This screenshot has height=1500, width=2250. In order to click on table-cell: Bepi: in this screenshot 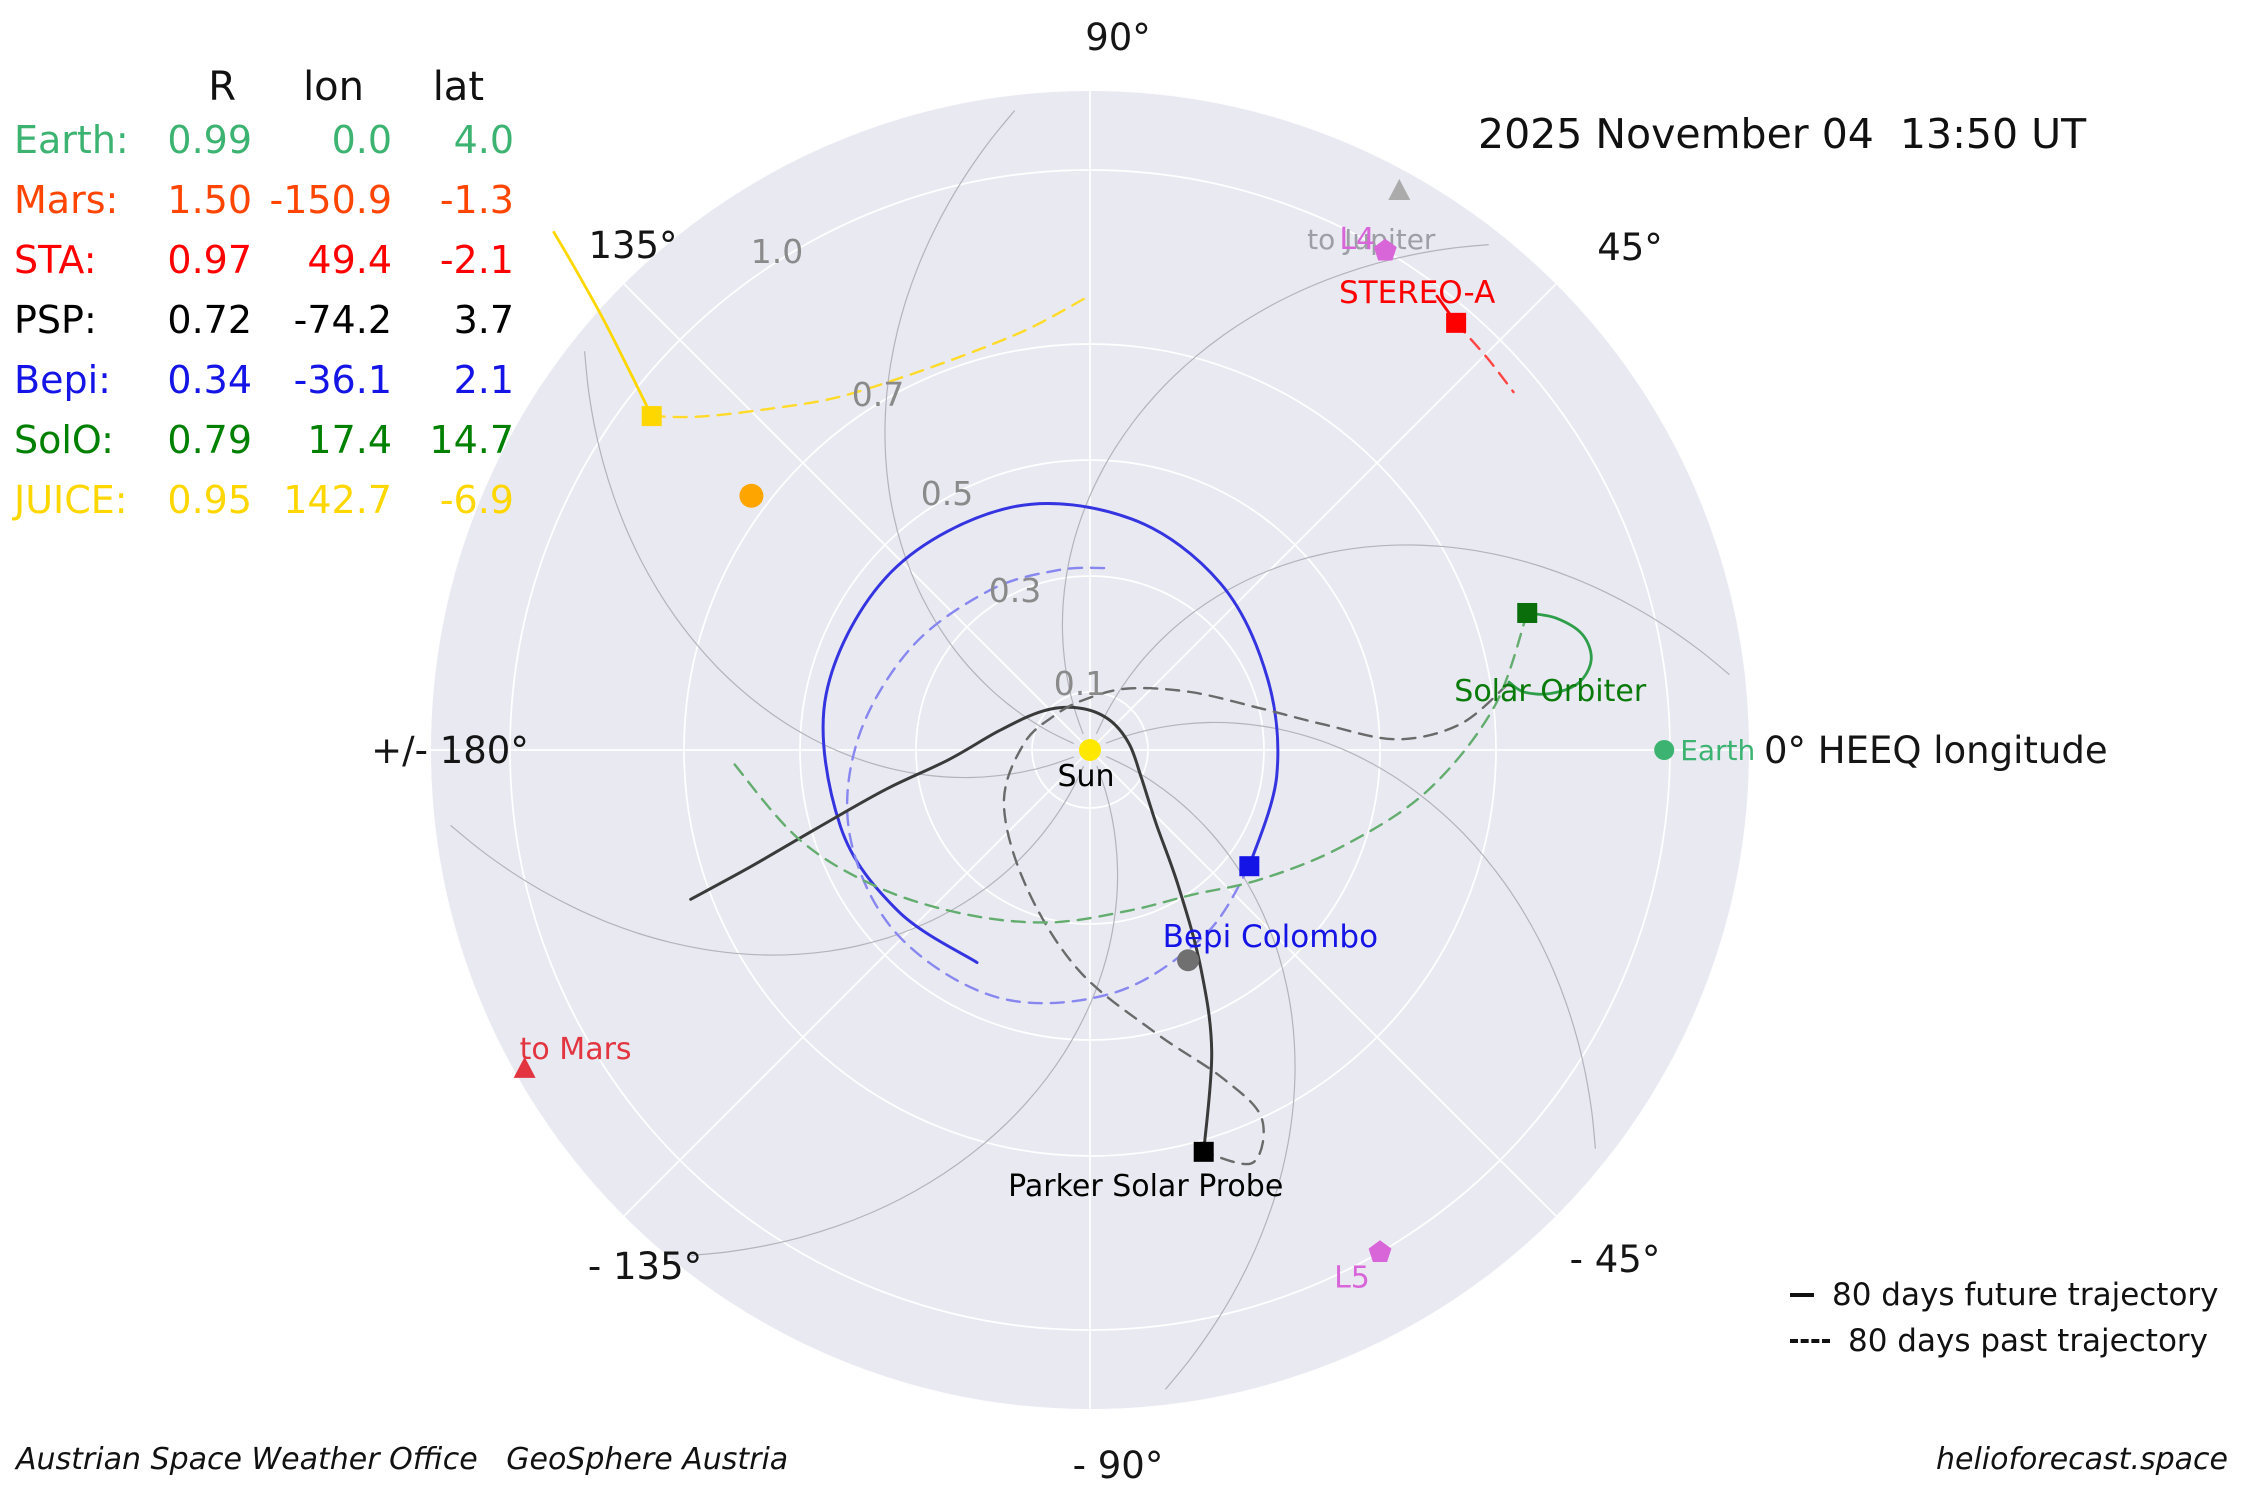, I will do `click(62, 380)`.